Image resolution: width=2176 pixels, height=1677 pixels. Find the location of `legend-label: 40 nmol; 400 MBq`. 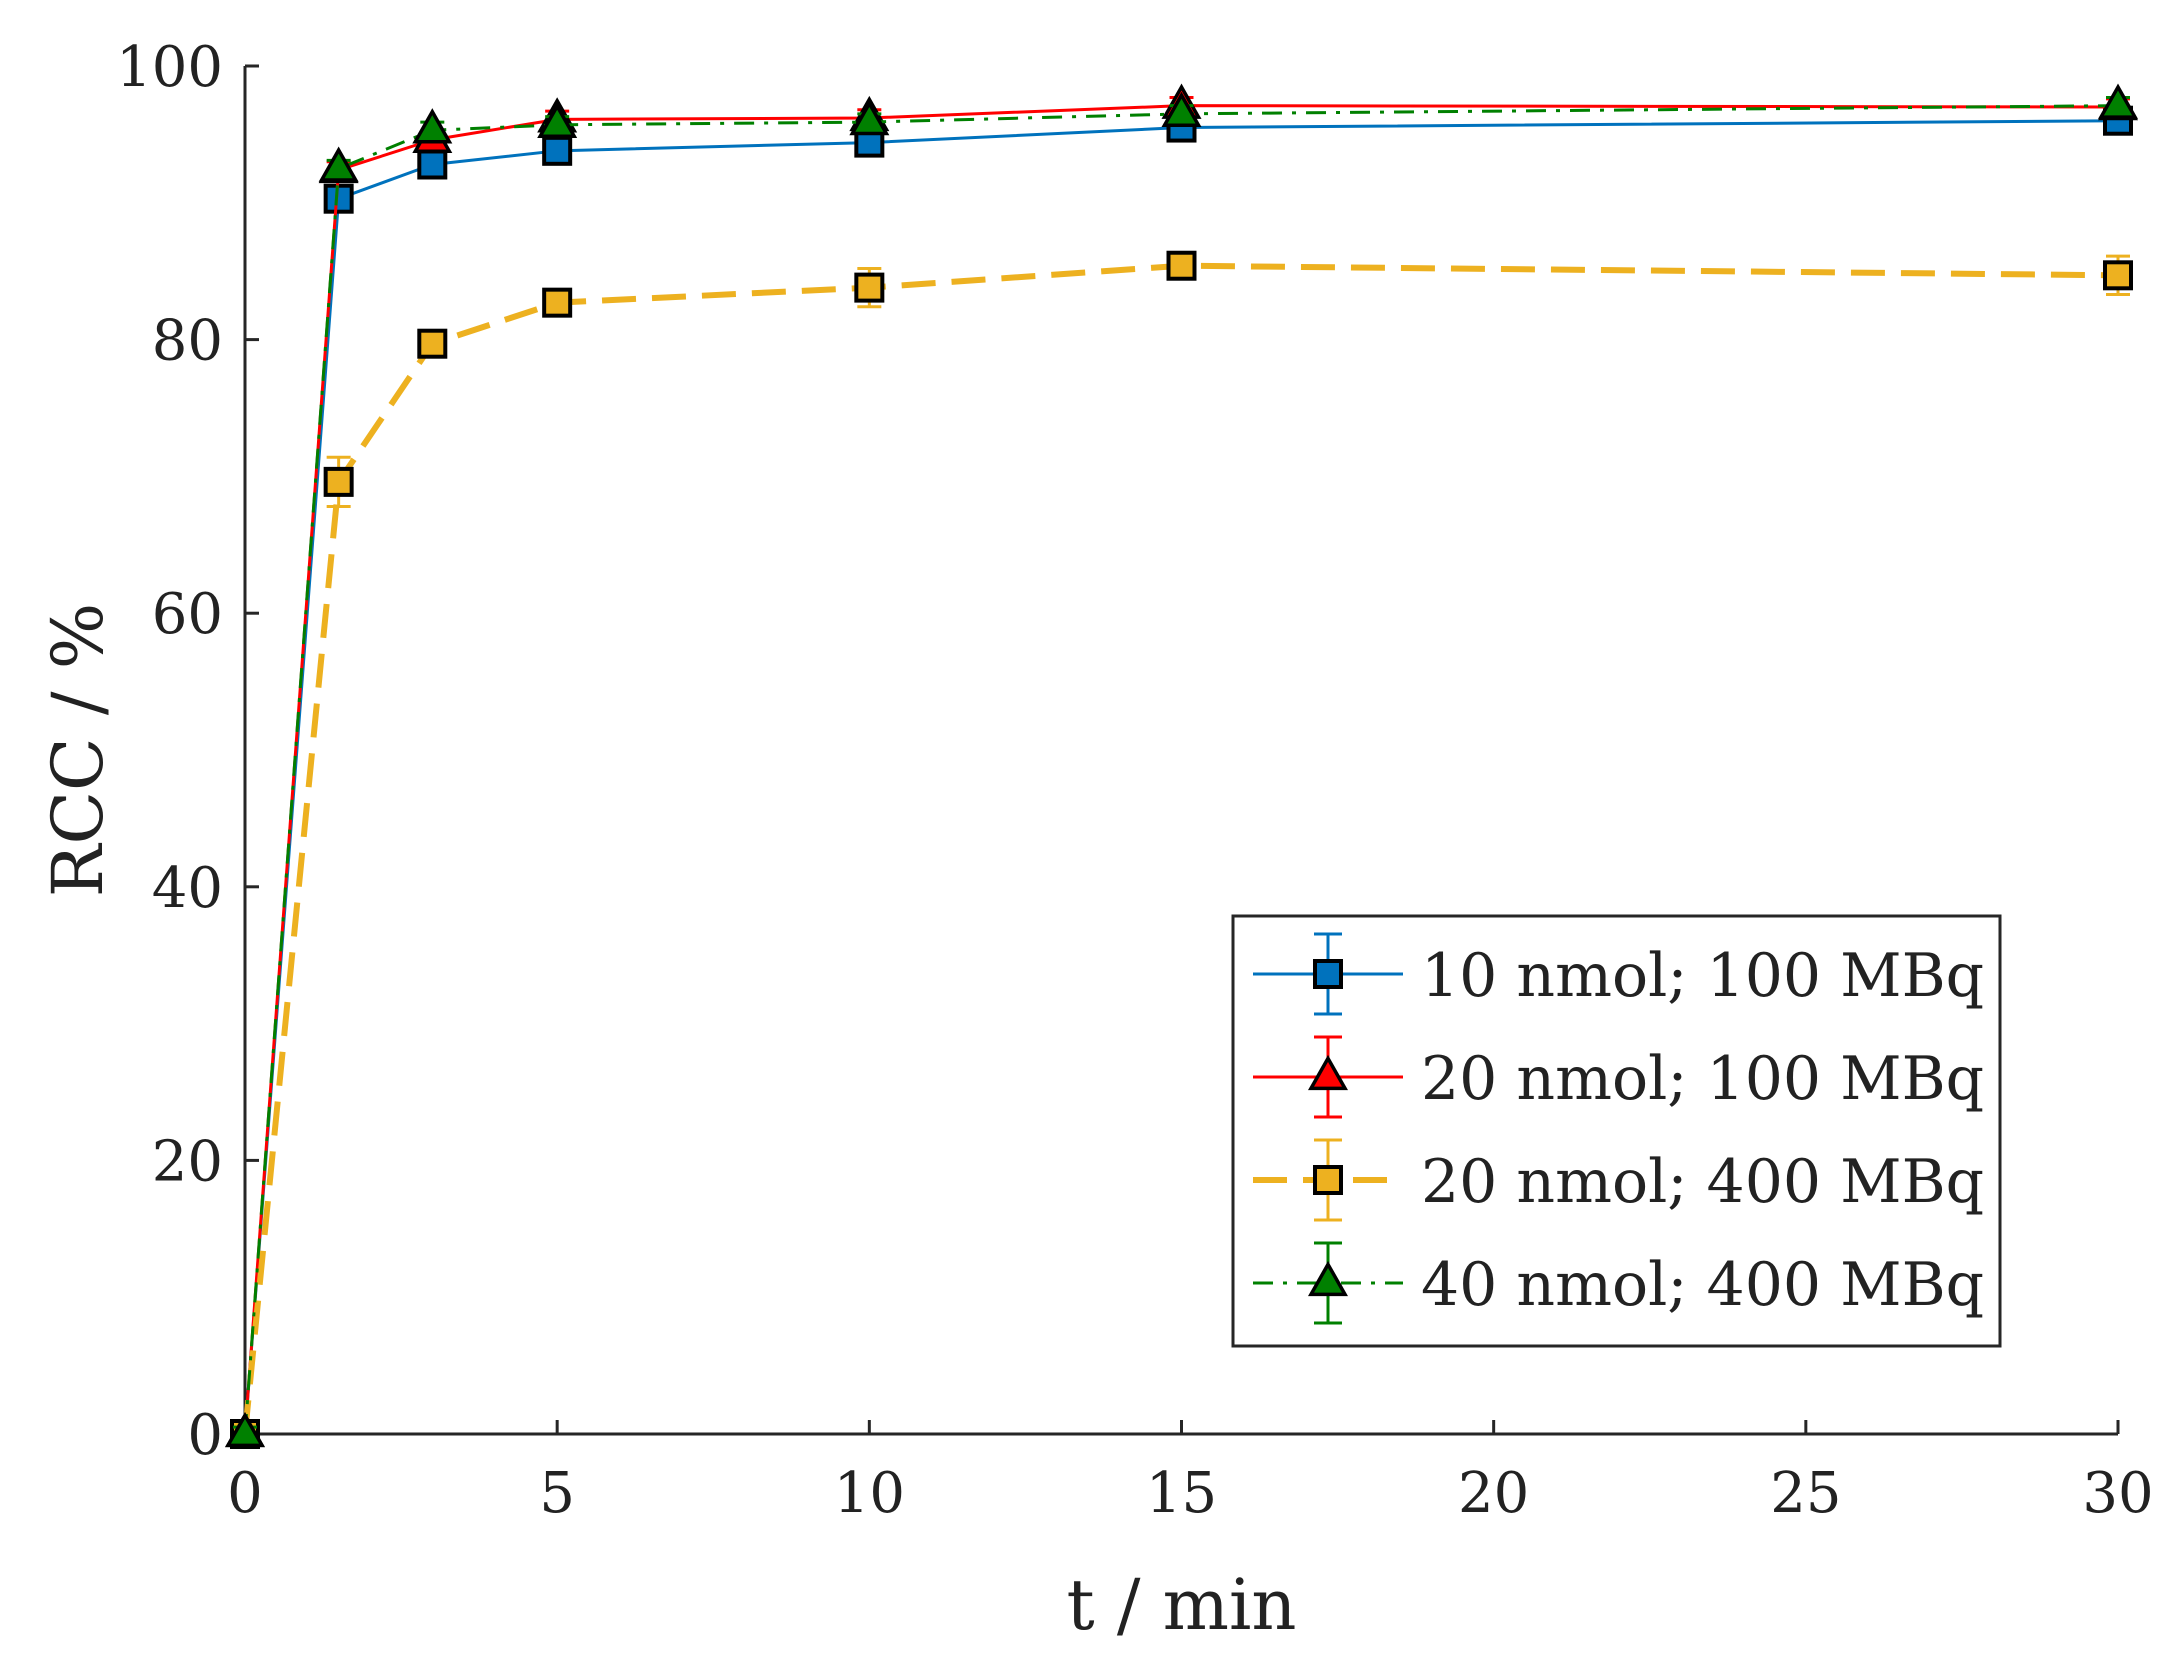

legend-label: 40 nmol; 400 MBq is located at coordinates (1702, 1285).